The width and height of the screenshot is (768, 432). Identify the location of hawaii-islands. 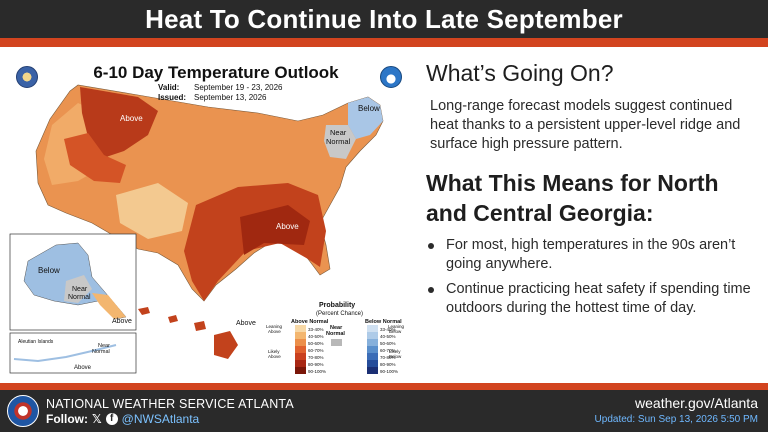
(188, 333).